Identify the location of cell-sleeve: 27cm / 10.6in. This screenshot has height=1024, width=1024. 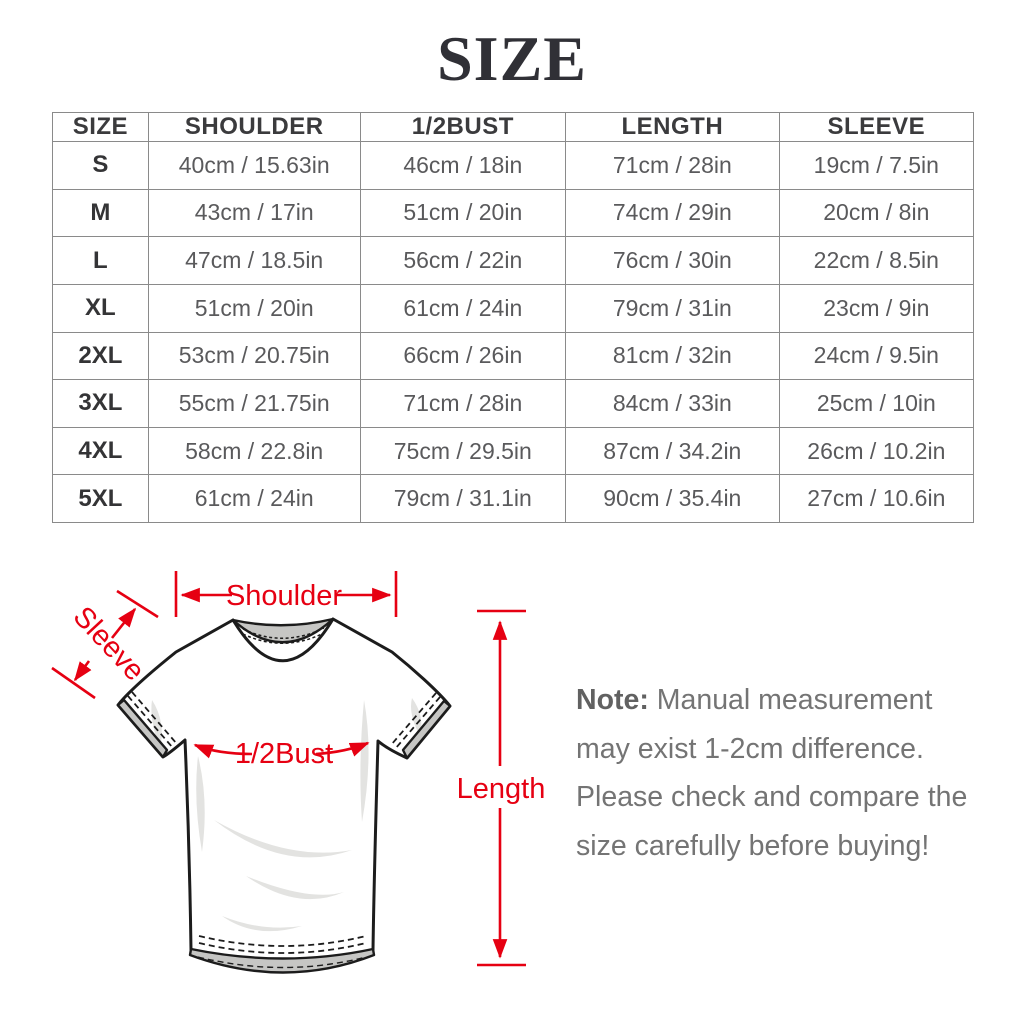
(876, 498).